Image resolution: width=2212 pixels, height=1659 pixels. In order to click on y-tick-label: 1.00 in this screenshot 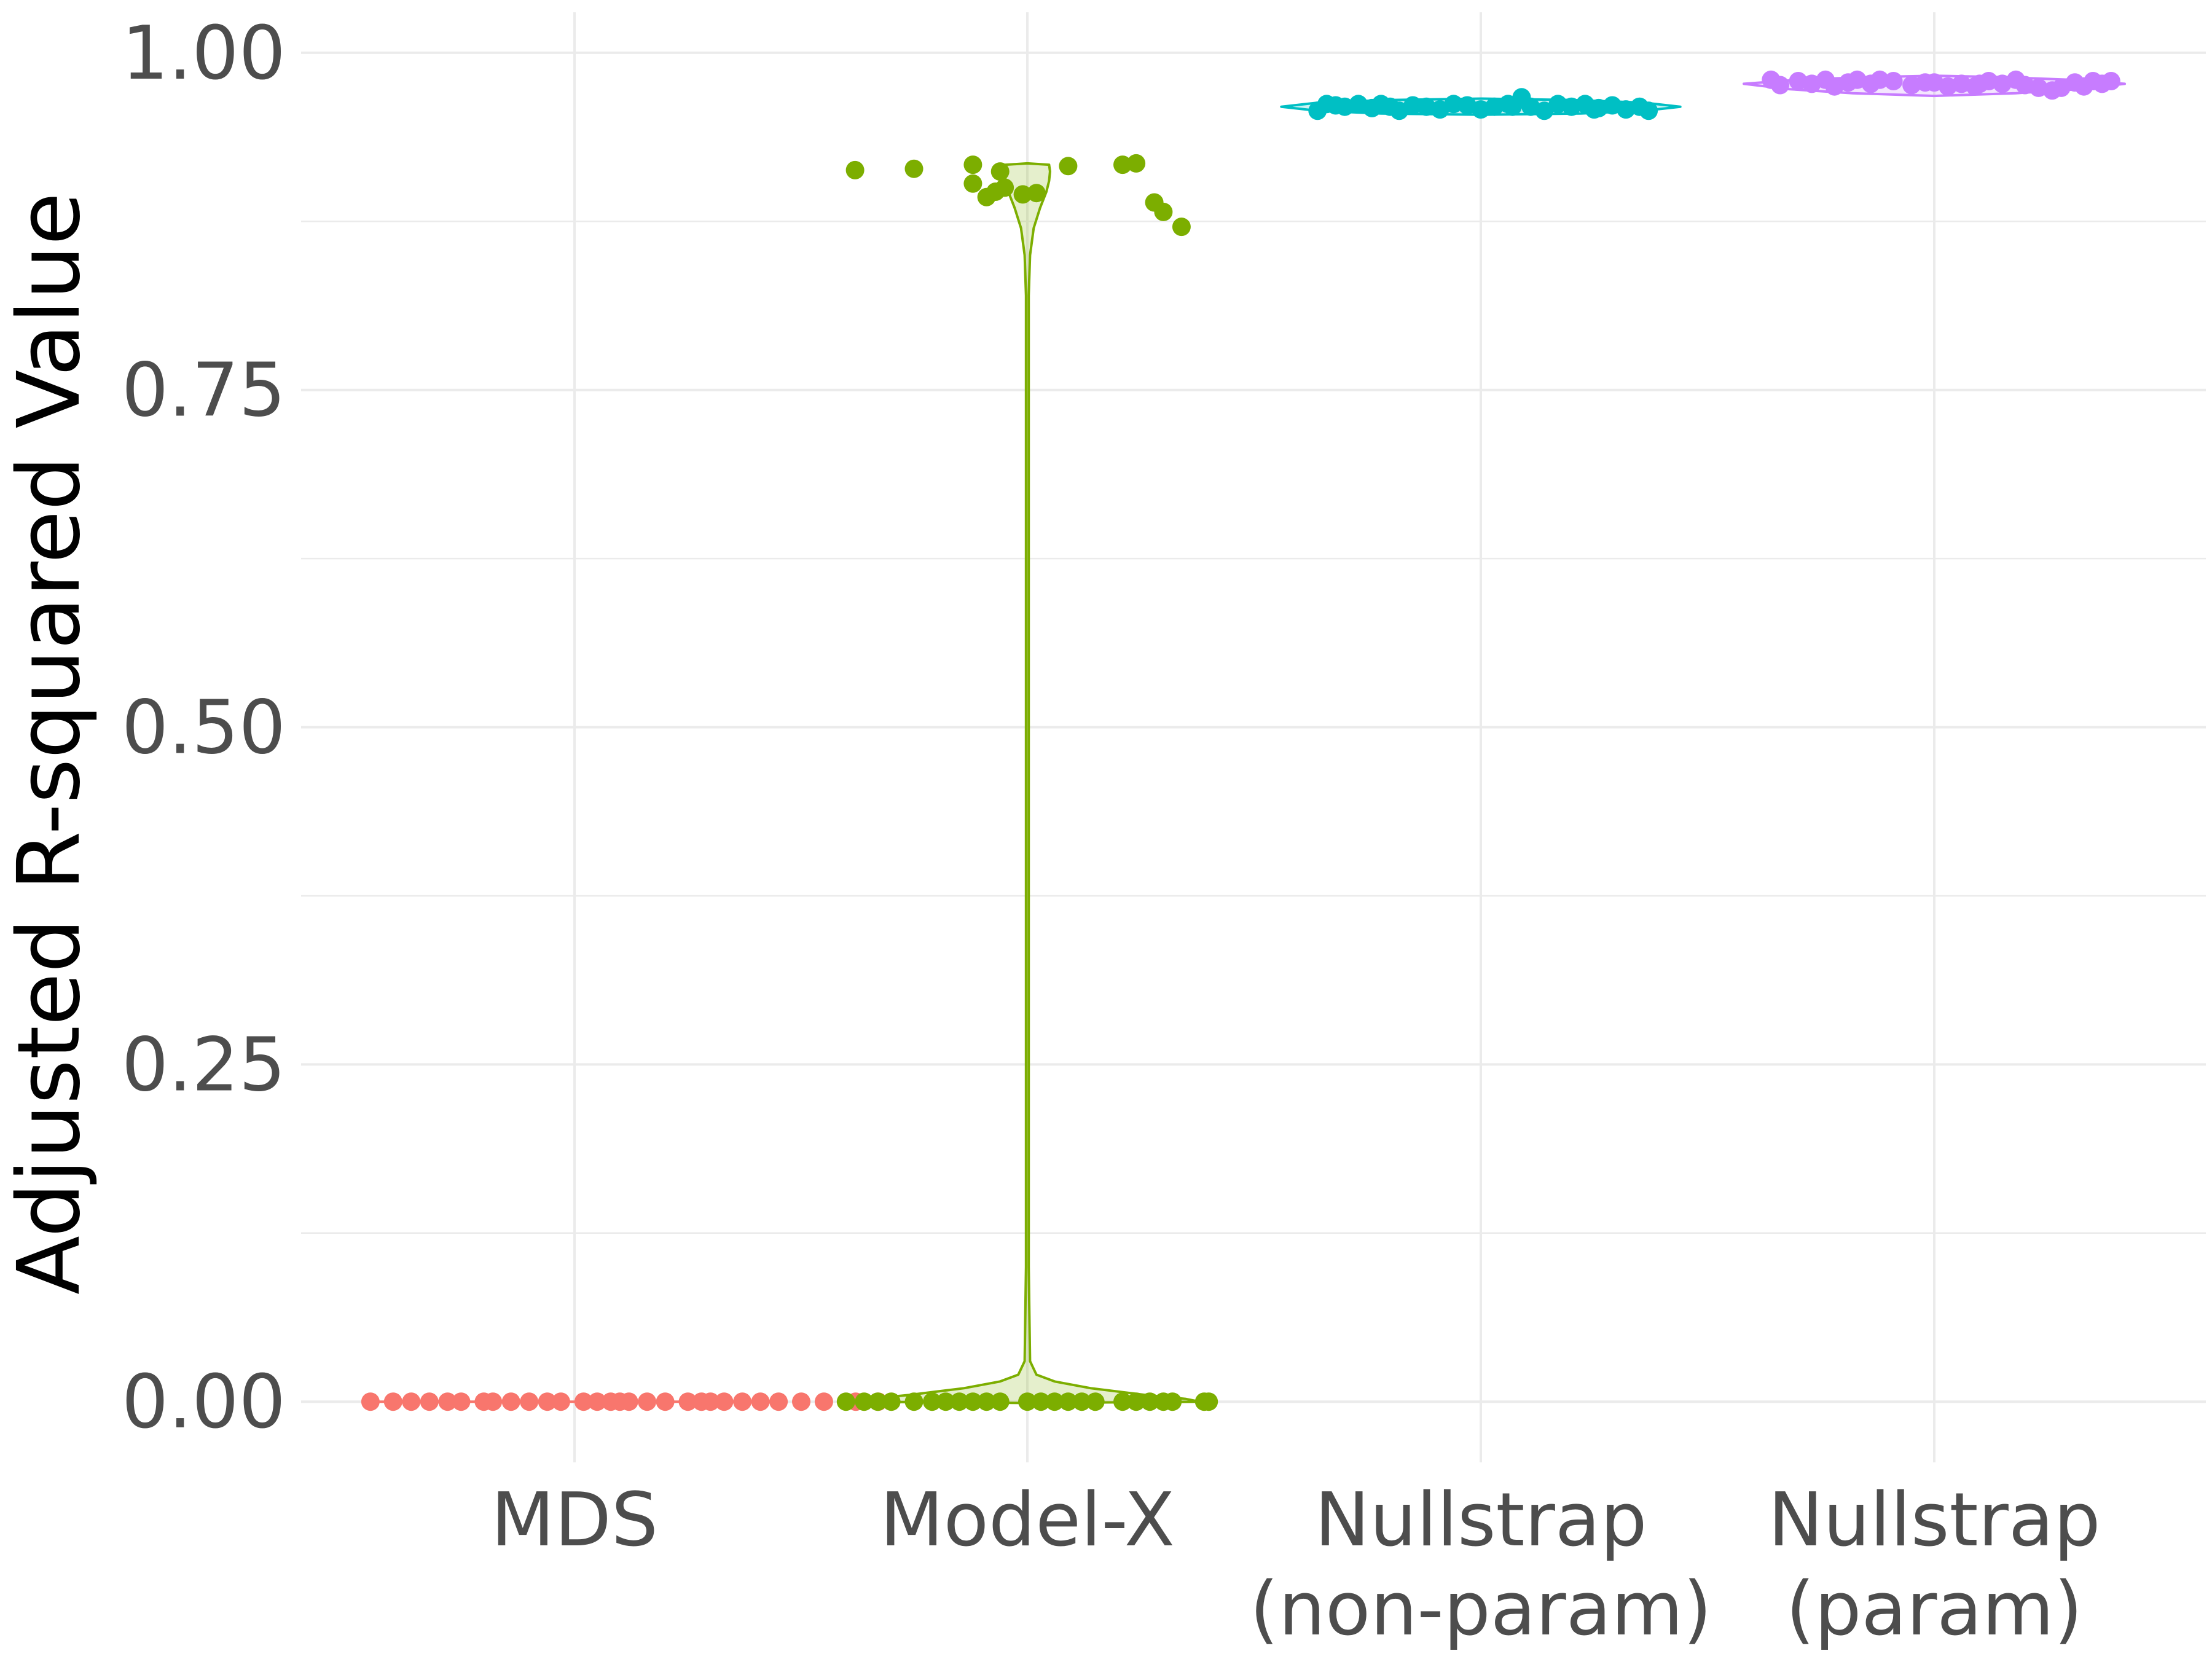, I will do `click(204, 53)`.